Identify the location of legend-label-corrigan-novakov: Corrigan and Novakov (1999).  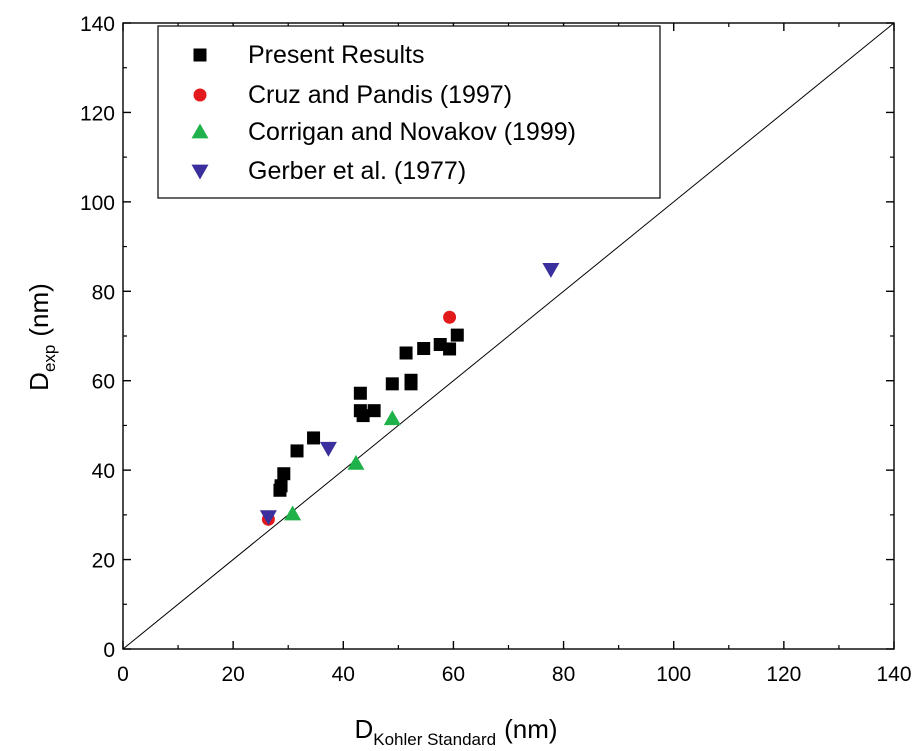
(412, 132).